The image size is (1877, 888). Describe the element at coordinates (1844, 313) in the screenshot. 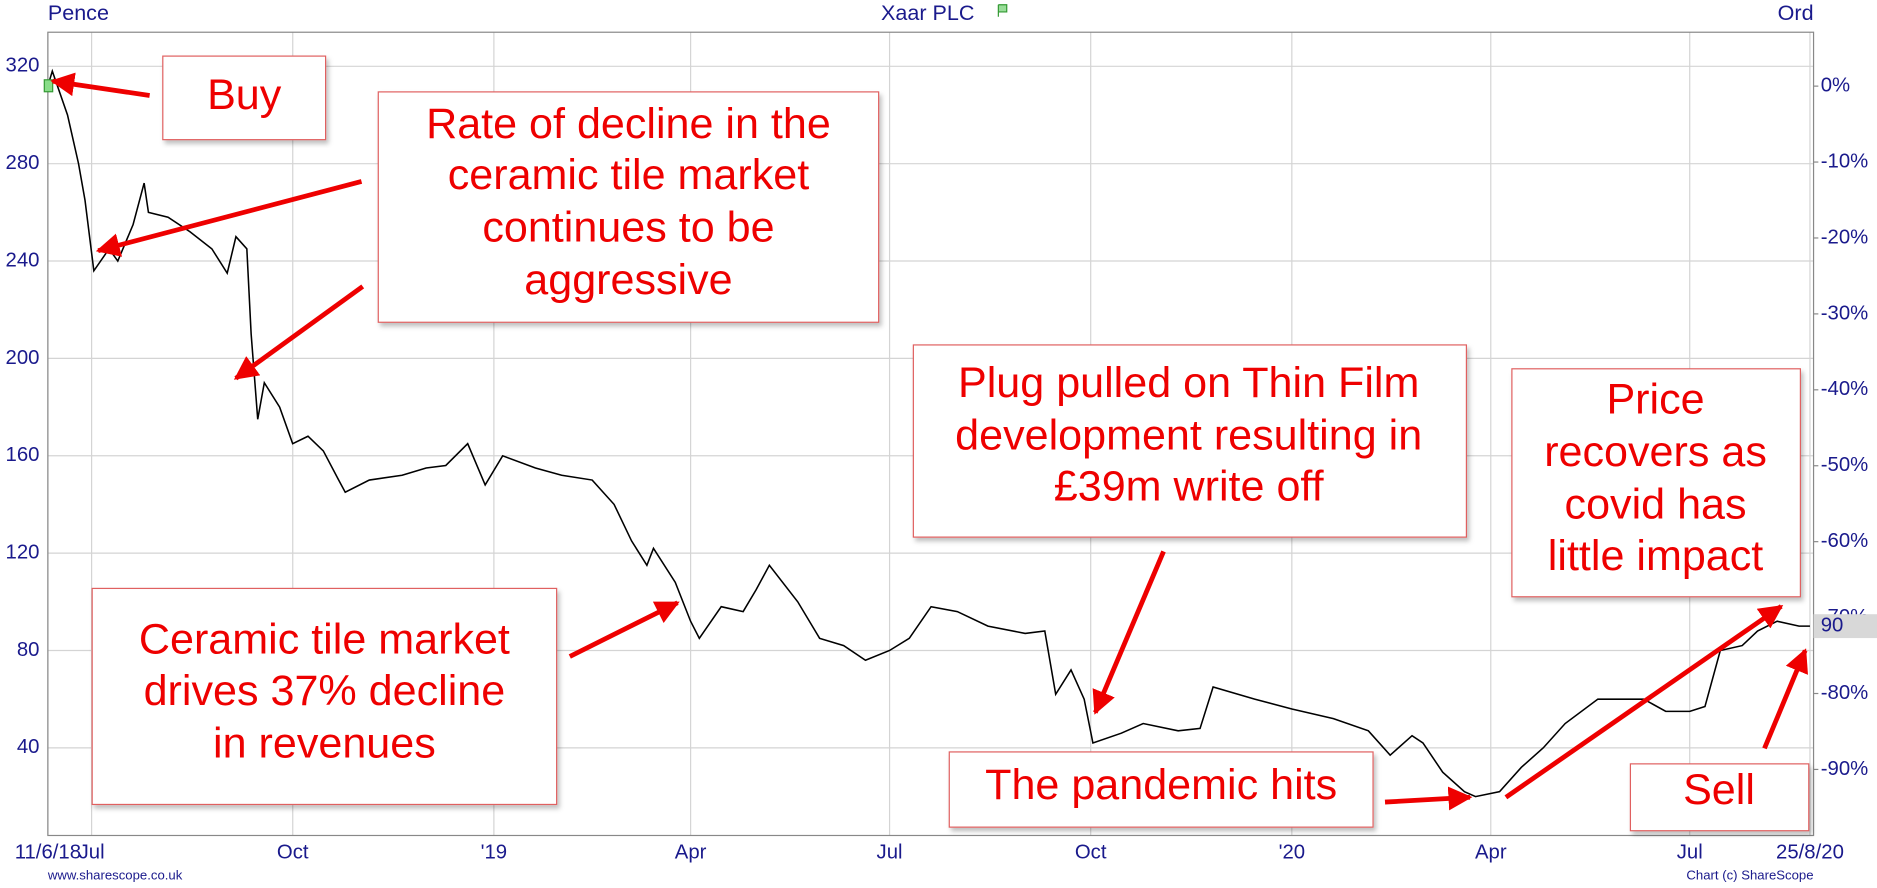

I see `y2-tick-label: -30%` at that location.